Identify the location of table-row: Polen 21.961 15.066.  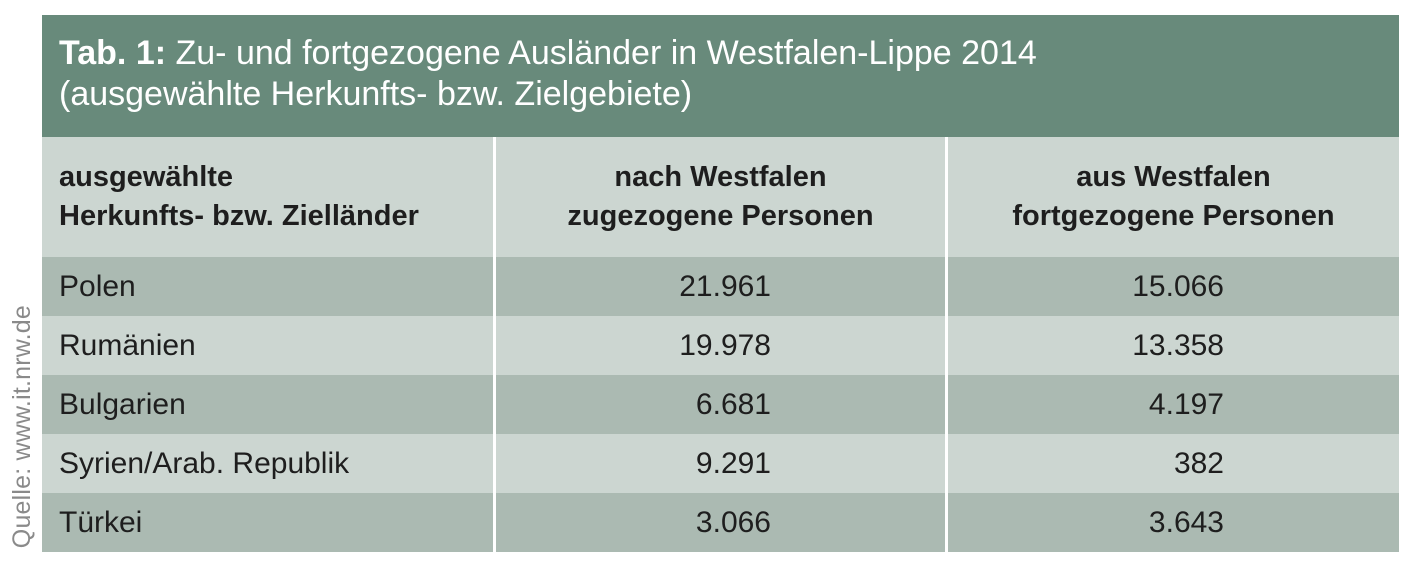
(720, 286).